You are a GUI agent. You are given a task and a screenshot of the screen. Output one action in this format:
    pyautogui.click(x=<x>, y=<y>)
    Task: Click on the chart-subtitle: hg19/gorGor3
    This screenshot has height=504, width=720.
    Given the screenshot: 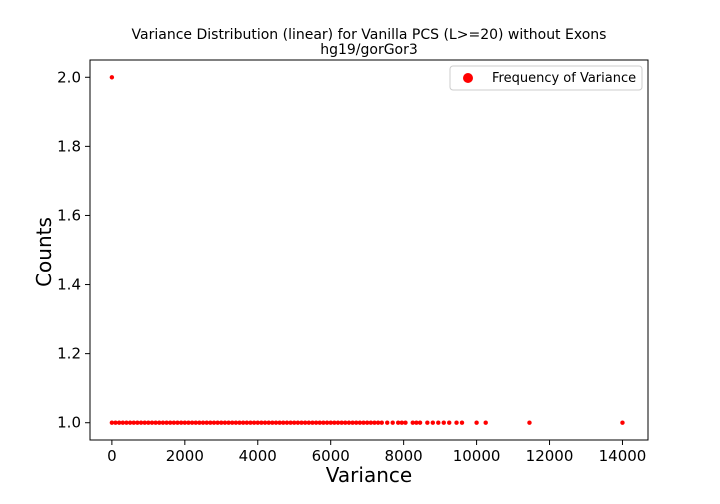 What is the action you would take?
    pyautogui.click(x=369, y=50)
    